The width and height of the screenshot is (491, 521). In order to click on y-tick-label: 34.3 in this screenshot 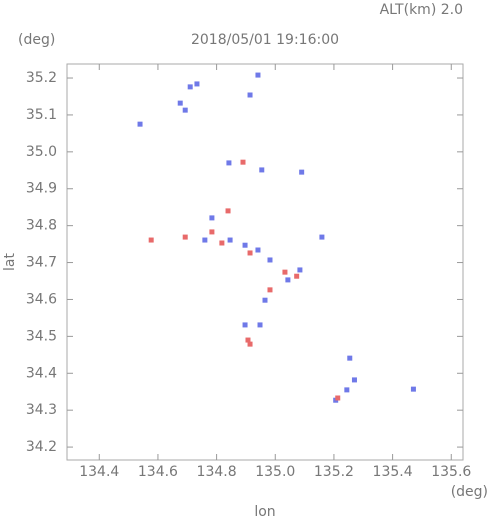, I will do `click(41, 410)`.